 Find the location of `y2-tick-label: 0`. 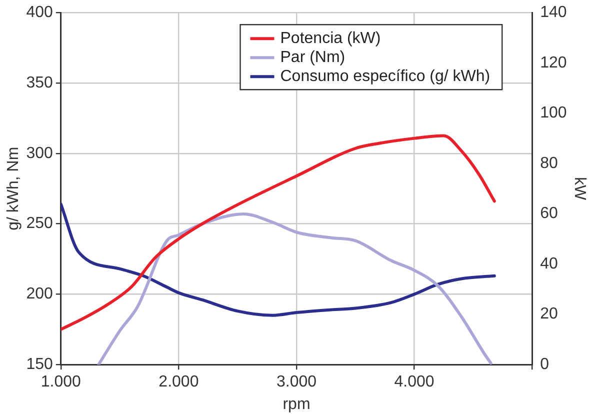

y2-tick-label: 0 is located at coordinates (545, 365).